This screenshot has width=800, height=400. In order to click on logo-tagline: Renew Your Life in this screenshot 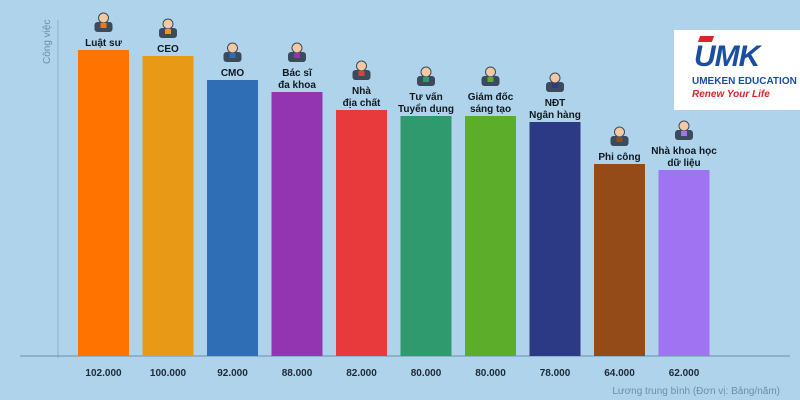, I will do `click(731, 94)`.